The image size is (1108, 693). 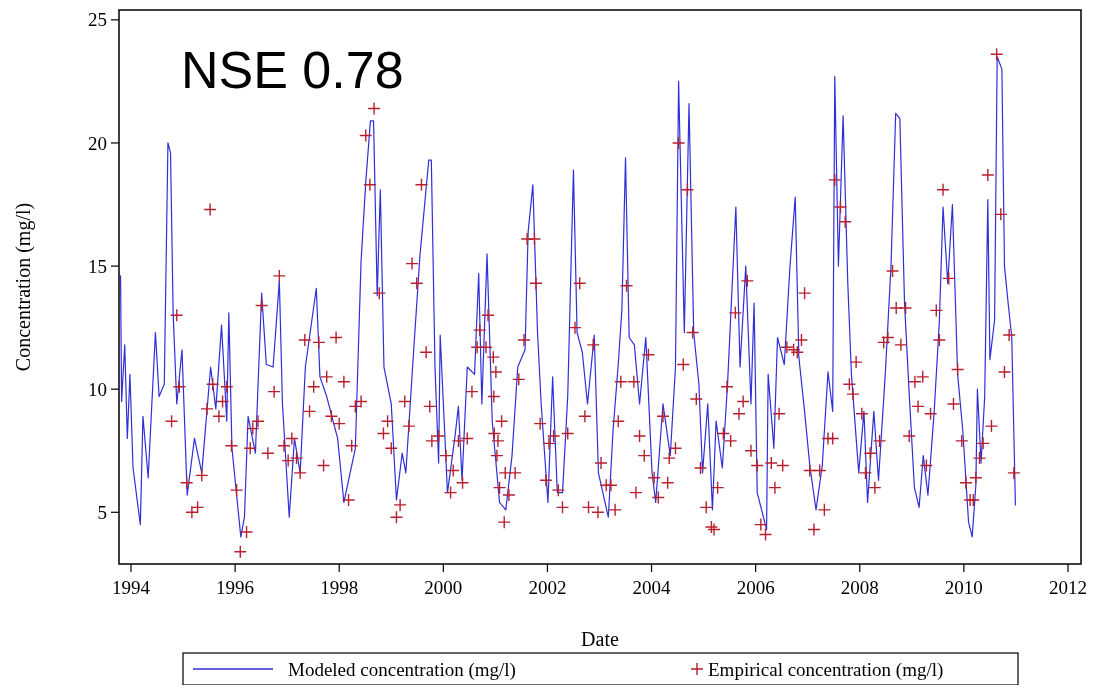 I want to click on x-axis-title: Date, so click(x=600, y=639).